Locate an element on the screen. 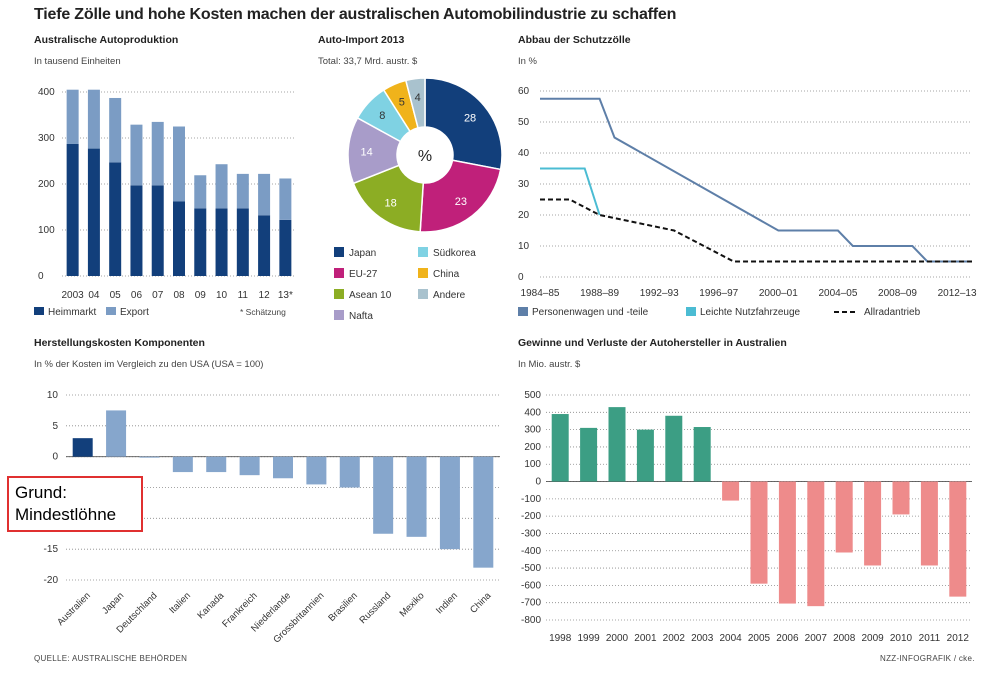  x-tick-label: 2009 is located at coordinates (872, 638).